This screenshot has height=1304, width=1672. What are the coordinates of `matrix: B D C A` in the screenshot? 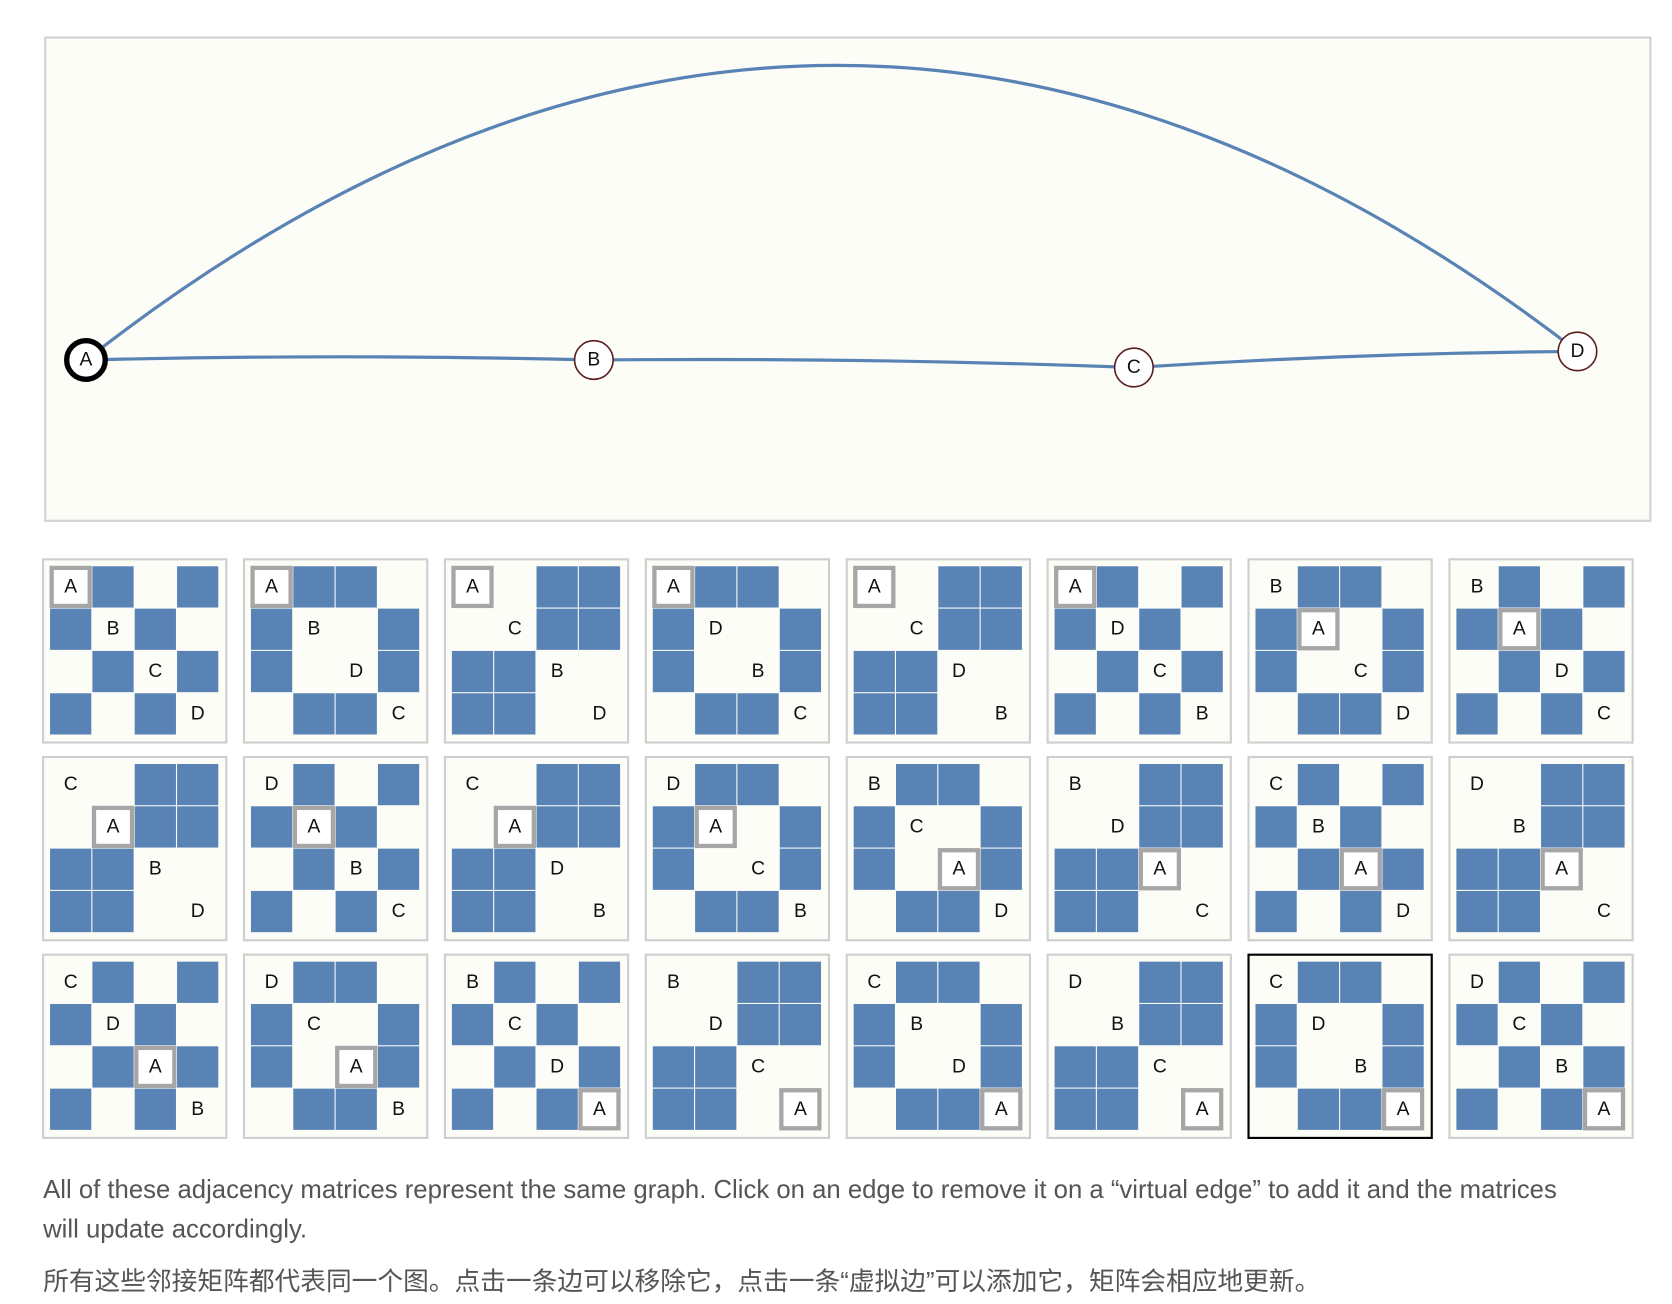 It's located at (737, 1046).